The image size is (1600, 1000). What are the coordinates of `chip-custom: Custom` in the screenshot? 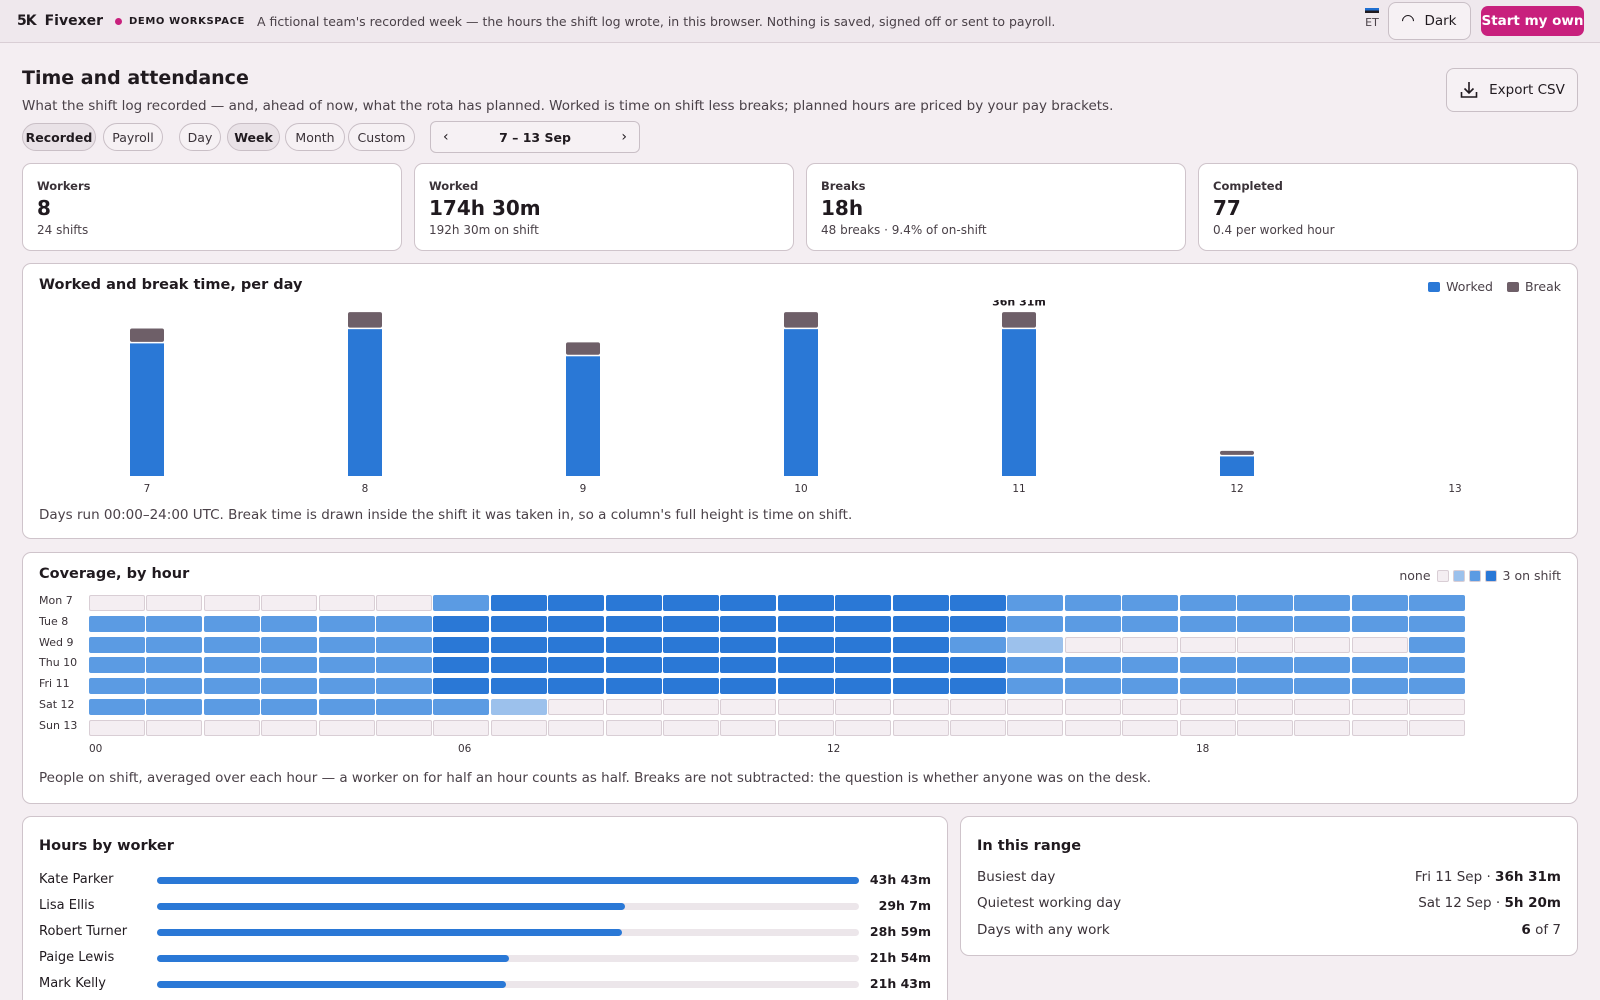 It's located at (381, 137).